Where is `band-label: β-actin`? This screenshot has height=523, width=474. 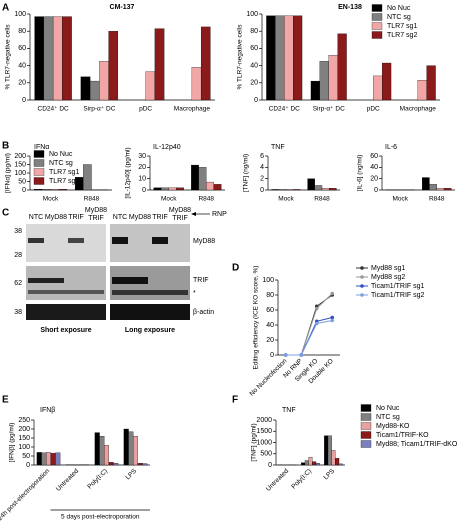 band-label: β-actin is located at coordinates (203, 312).